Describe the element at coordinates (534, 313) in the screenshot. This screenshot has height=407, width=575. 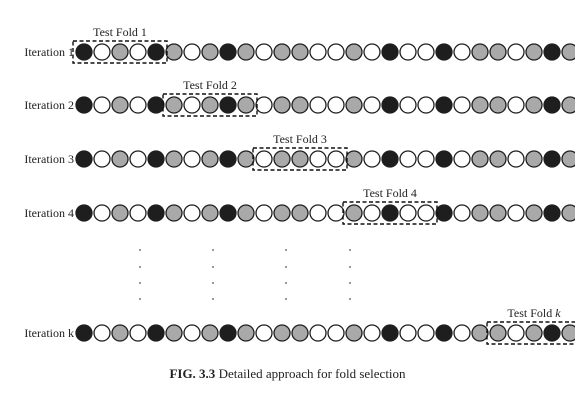
I see `test-fold-label: Test Fold k` at that location.